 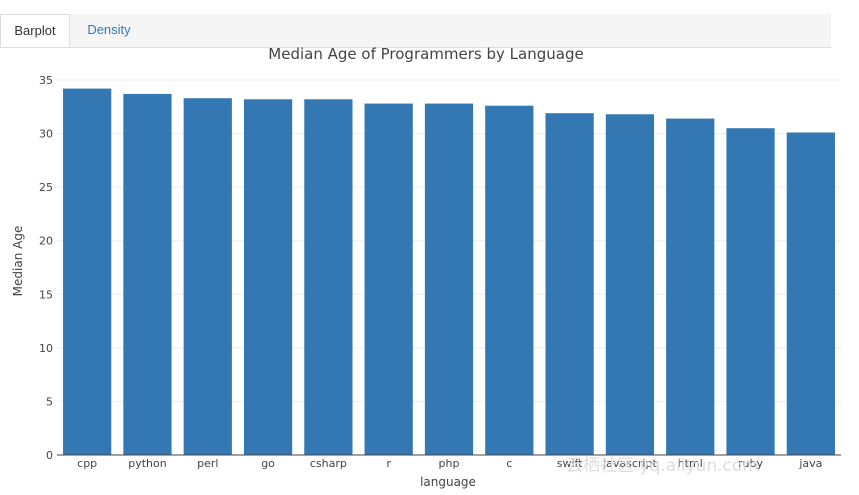 I want to click on x-tick-label: javascript, so click(x=629, y=463).